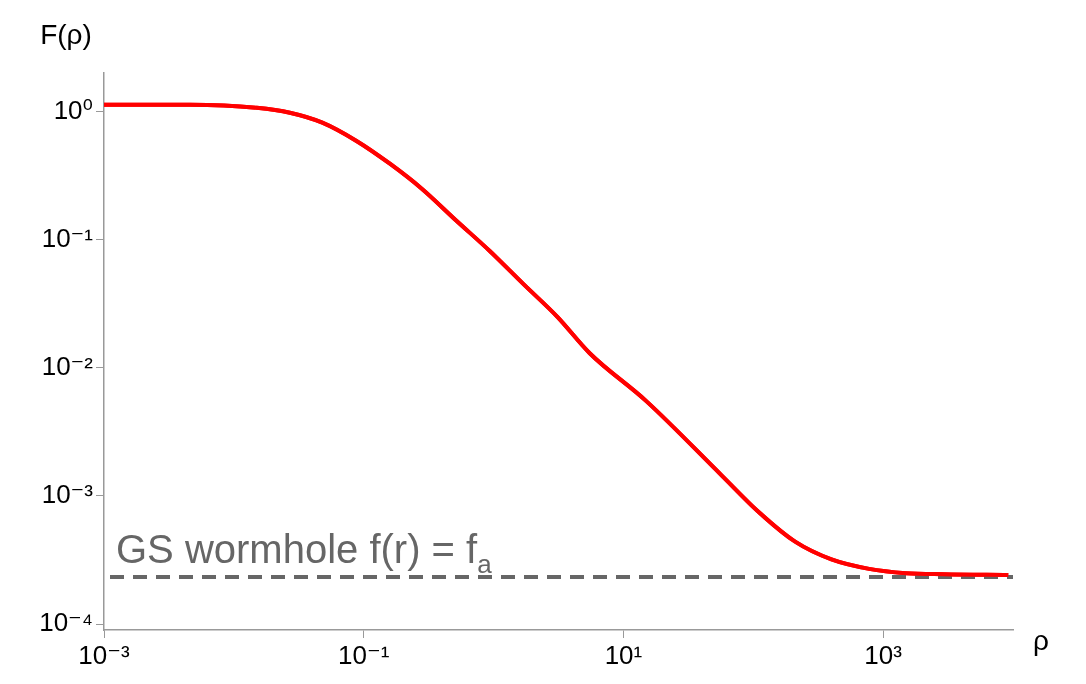  I want to click on y-tick-label: 10⁻⁴, so click(66, 622).